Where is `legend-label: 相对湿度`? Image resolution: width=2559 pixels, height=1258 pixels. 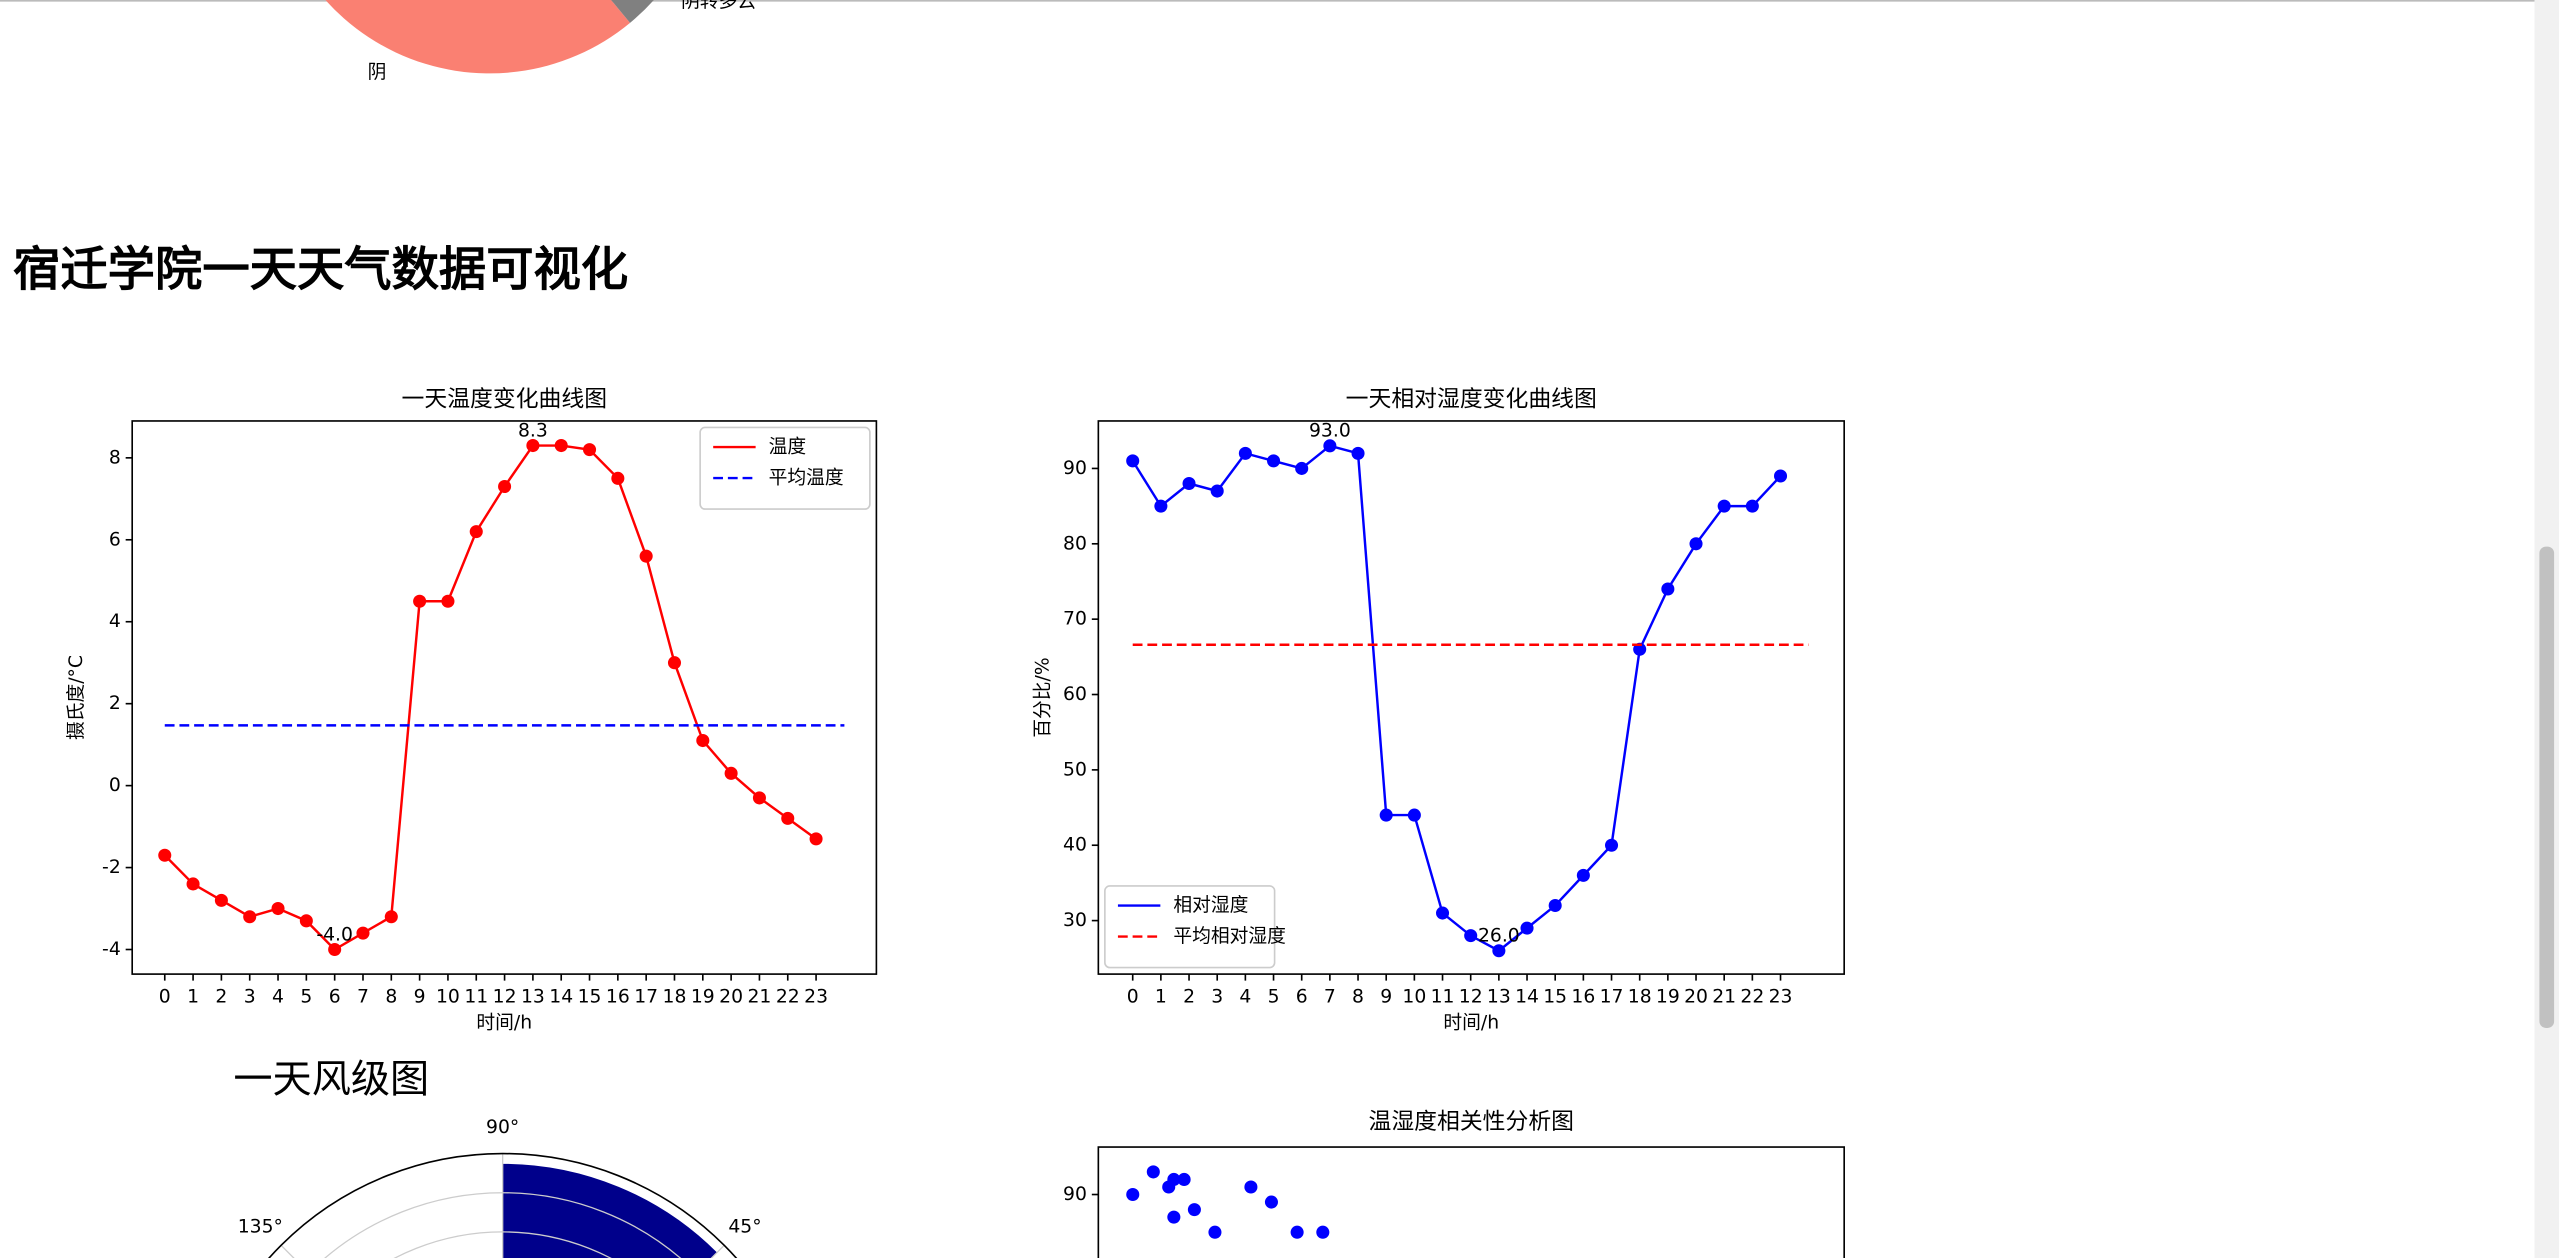
legend-label: 相对湿度 is located at coordinates (1210, 905).